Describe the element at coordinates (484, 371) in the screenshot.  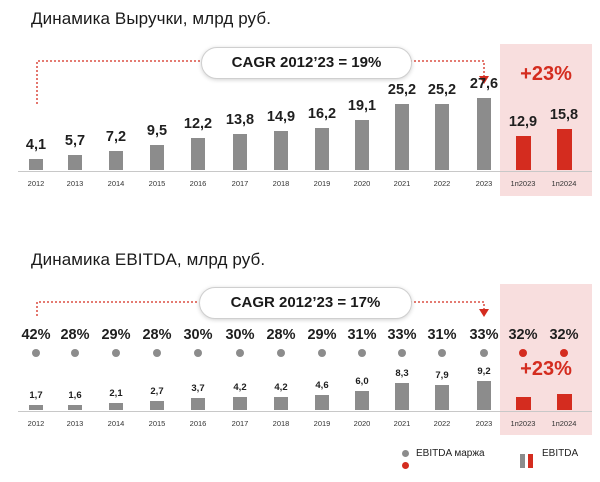
I see `ebitda-value-label: 9,2` at that location.